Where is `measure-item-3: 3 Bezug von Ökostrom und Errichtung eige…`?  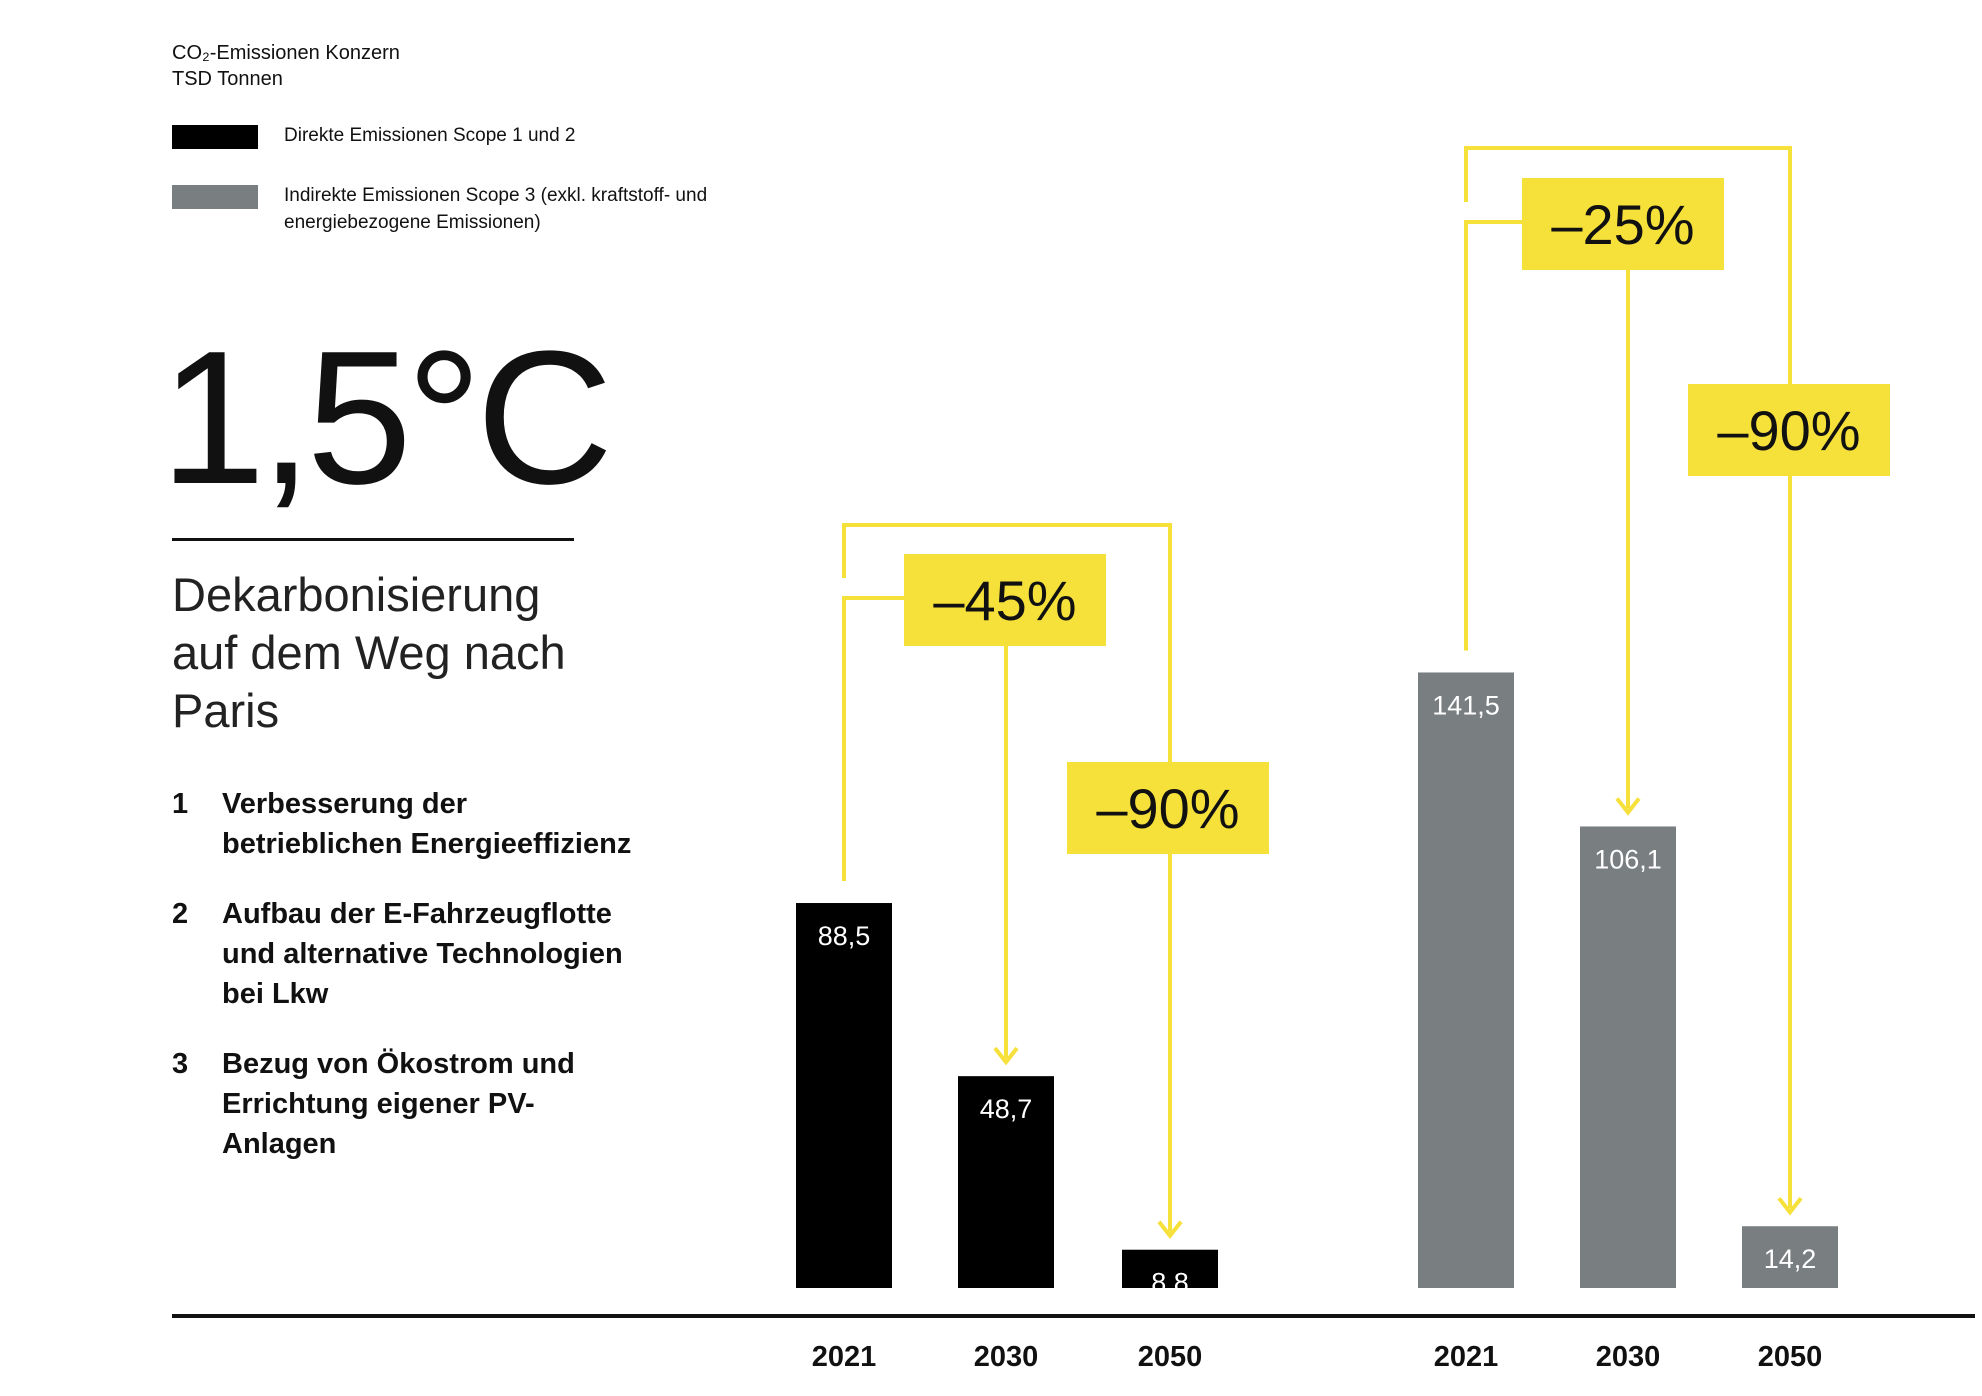 measure-item-3: 3 Bezug von Ökostrom und Errichtung eige… is located at coordinates (412, 1104).